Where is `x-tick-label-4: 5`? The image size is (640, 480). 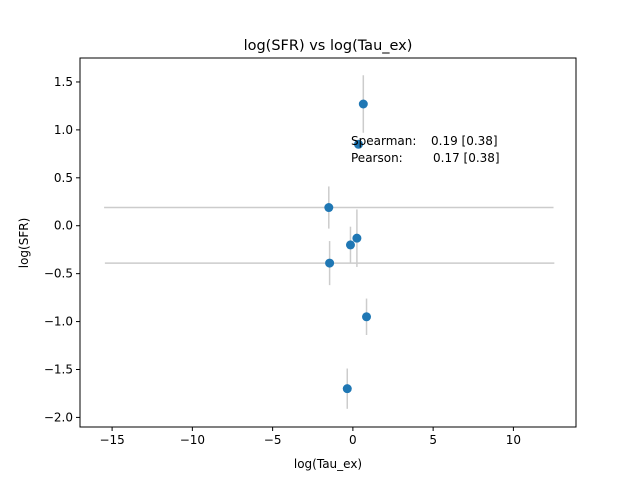 x-tick-label-4: 5 is located at coordinates (433, 440).